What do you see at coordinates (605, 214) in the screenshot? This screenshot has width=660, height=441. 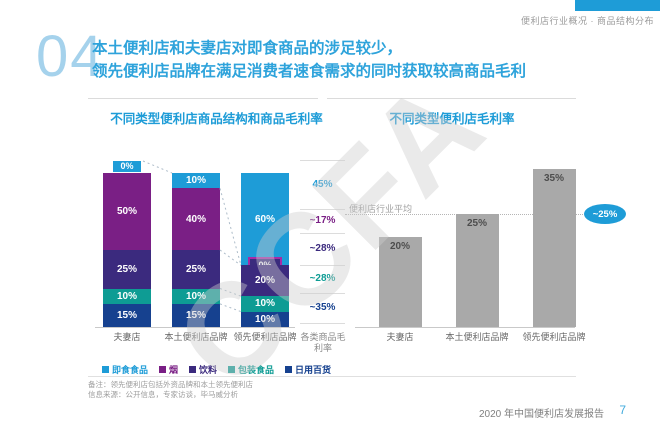 I see `industry-average-badge: ~25%` at bounding box center [605, 214].